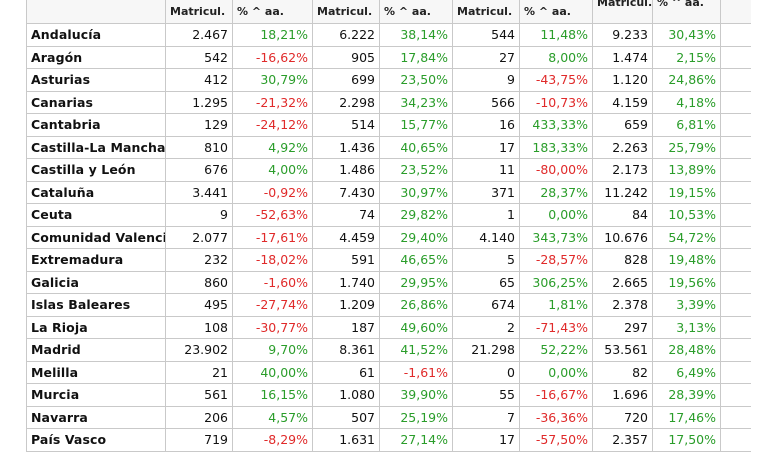 The image size is (780, 452). I want to click on registrations-cell: 206, so click(199, 417).